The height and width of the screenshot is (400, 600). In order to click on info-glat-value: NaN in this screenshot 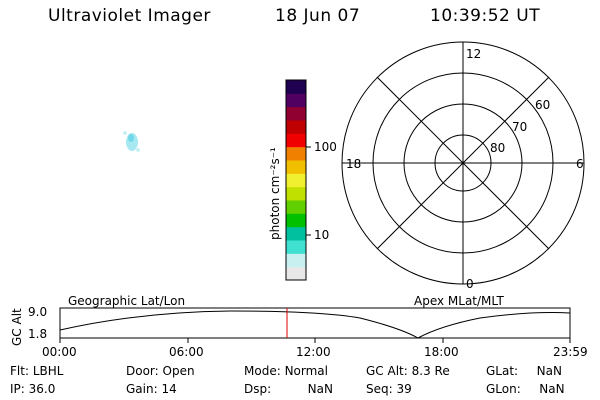, I will do `click(549, 371)`.